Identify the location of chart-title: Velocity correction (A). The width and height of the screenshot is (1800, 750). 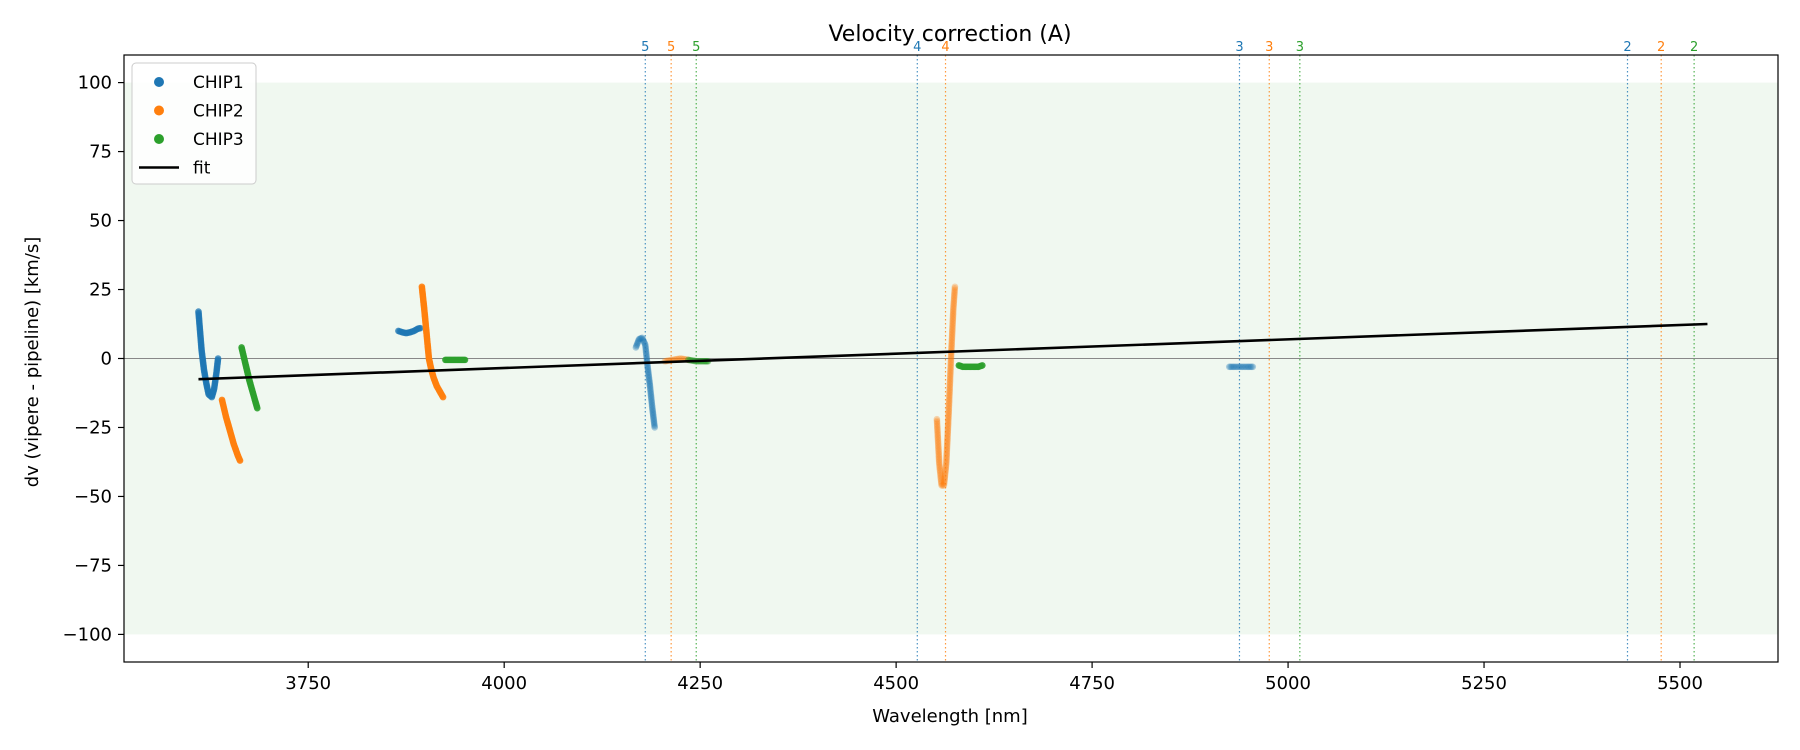
(949, 34).